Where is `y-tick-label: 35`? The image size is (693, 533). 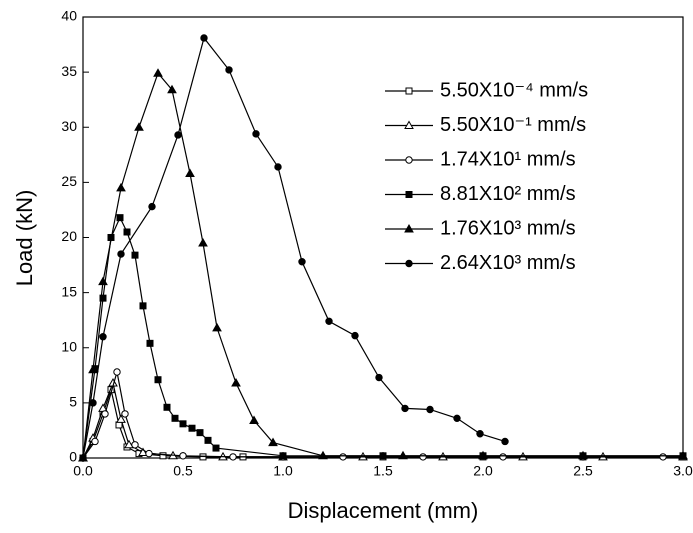 y-tick-label: 35 is located at coordinates (69, 71).